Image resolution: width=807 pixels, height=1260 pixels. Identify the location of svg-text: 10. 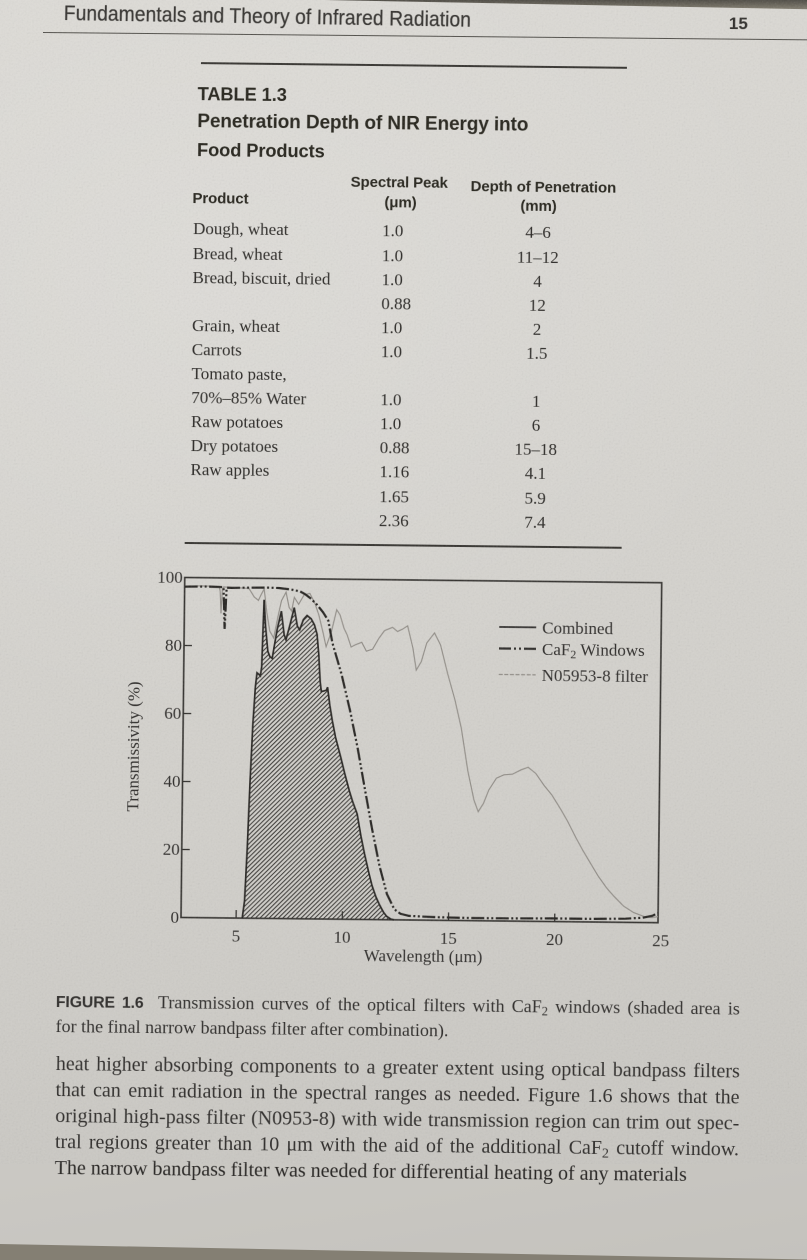
(342, 936).